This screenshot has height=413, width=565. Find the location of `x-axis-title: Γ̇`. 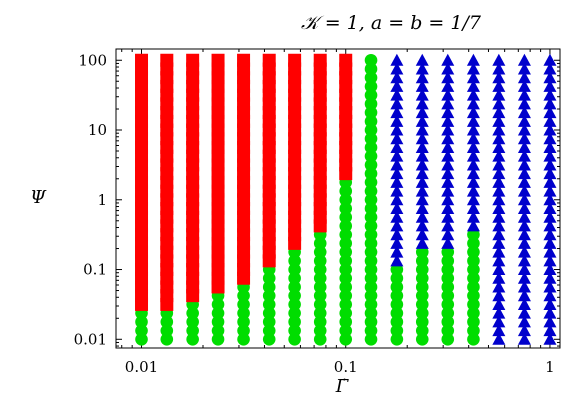

x-axis-title: Γ̇ is located at coordinates (342, 386).